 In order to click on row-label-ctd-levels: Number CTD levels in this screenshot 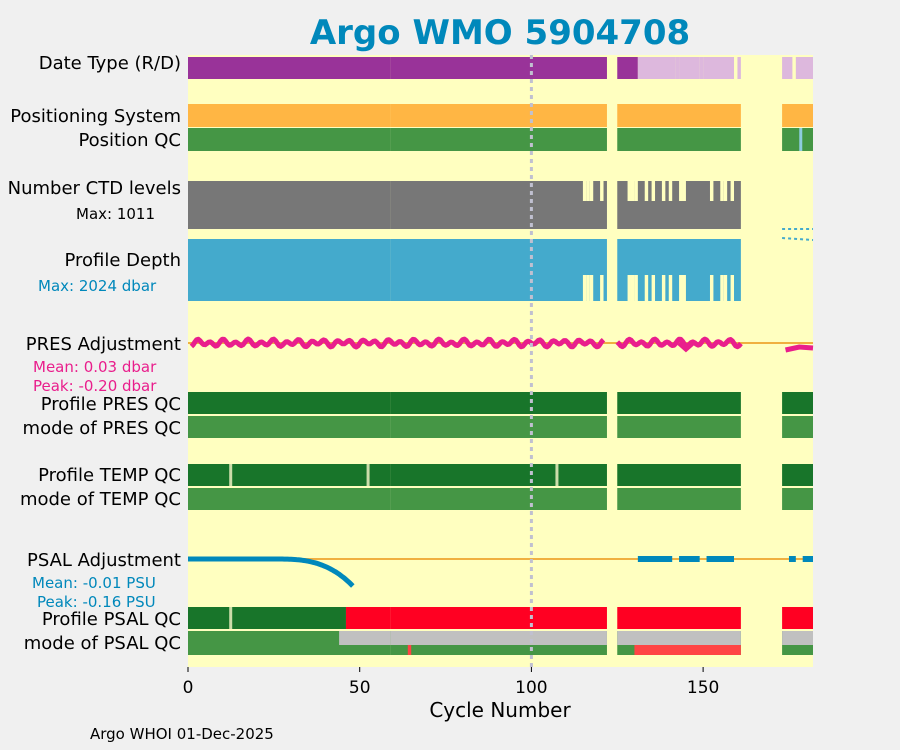, I will do `click(94, 188)`.